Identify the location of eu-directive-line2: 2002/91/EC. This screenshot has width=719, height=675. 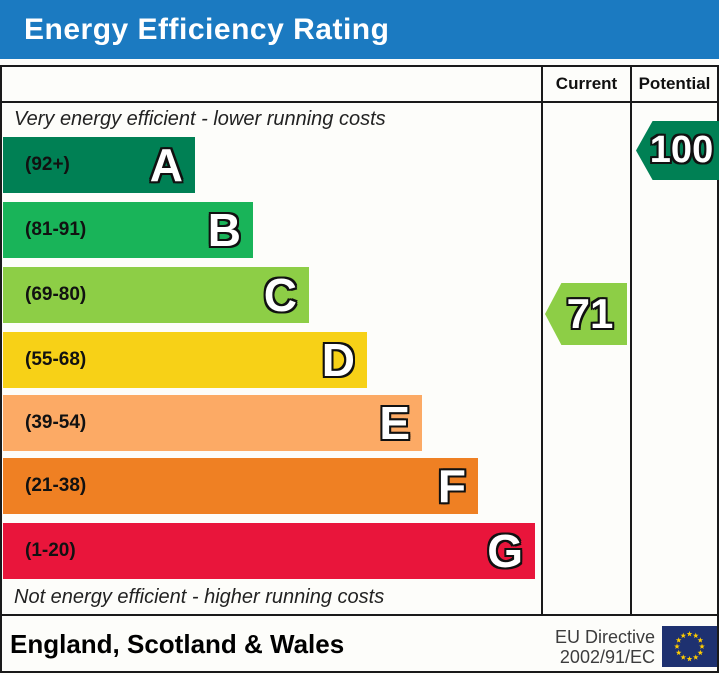
(607, 657).